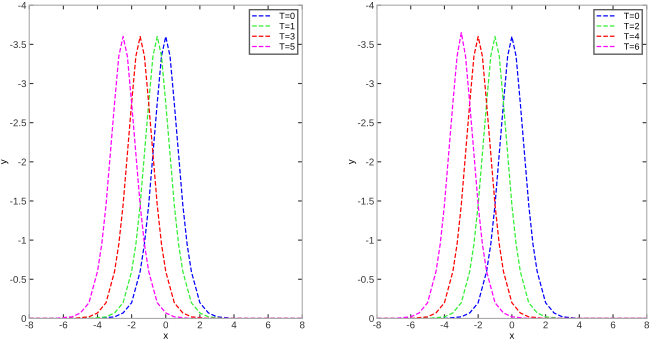  I want to click on legend-label: T=6, so click(632, 46).